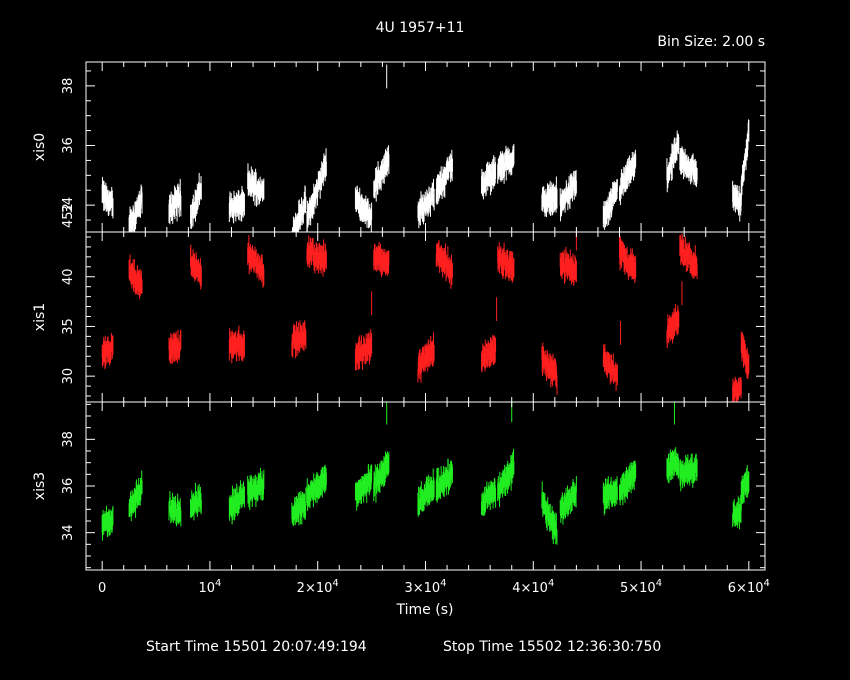  Describe the element at coordinates (68, 215) in the screenshot. I see `y-corner-label: 452` at that location.